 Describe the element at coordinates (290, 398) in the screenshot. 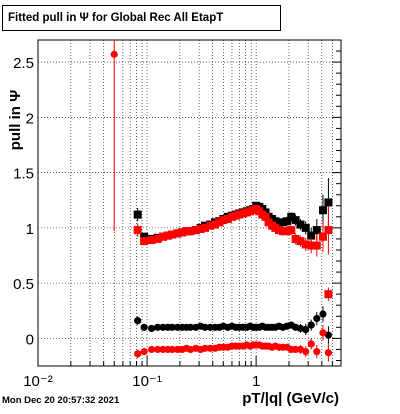

I see `x-axis-label: pT/|q| (GeV/c)` at that location.